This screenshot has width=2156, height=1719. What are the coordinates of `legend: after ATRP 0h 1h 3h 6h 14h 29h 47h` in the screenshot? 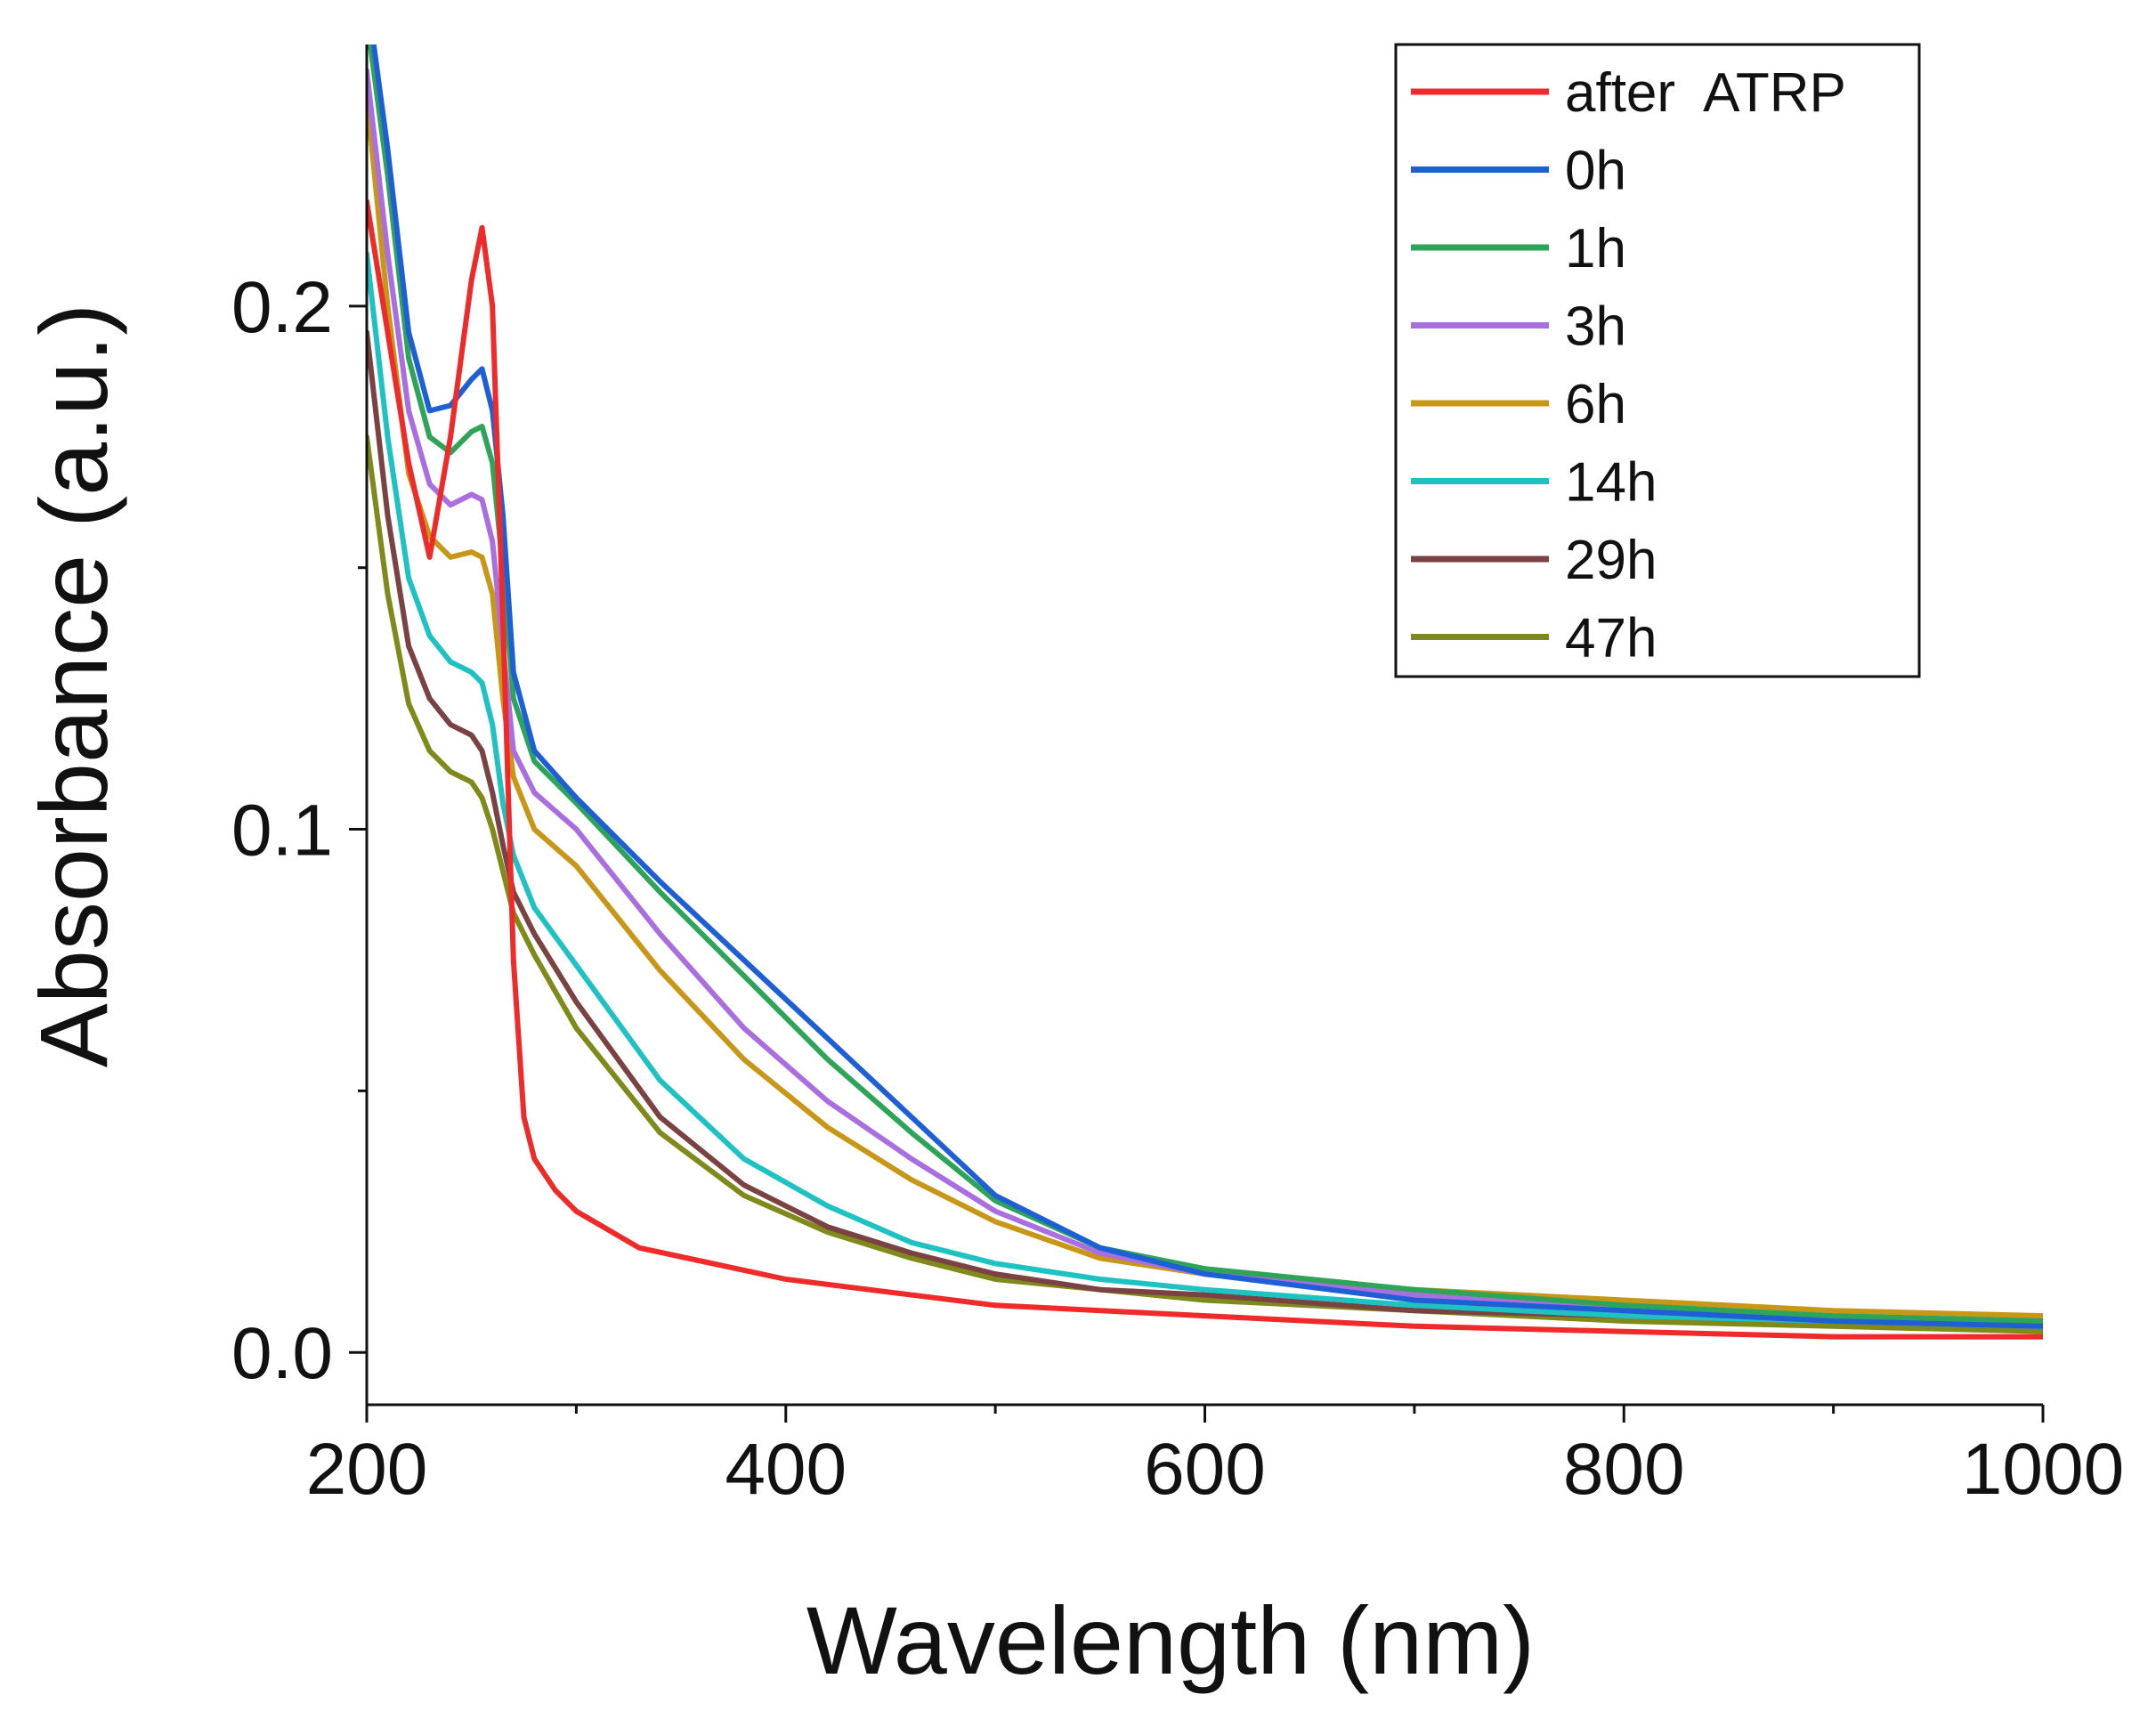 It's located at (1657, 360).